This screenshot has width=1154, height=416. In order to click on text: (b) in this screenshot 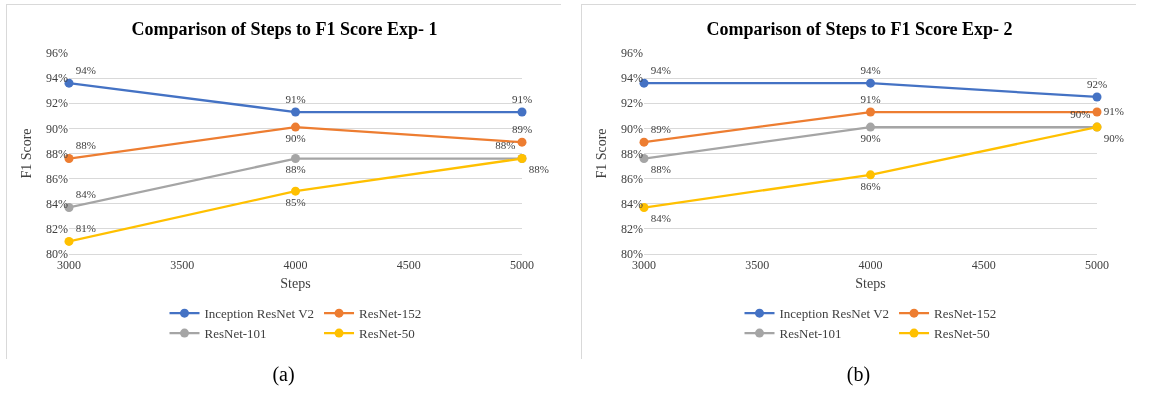, I will do `click(858, 374)`.